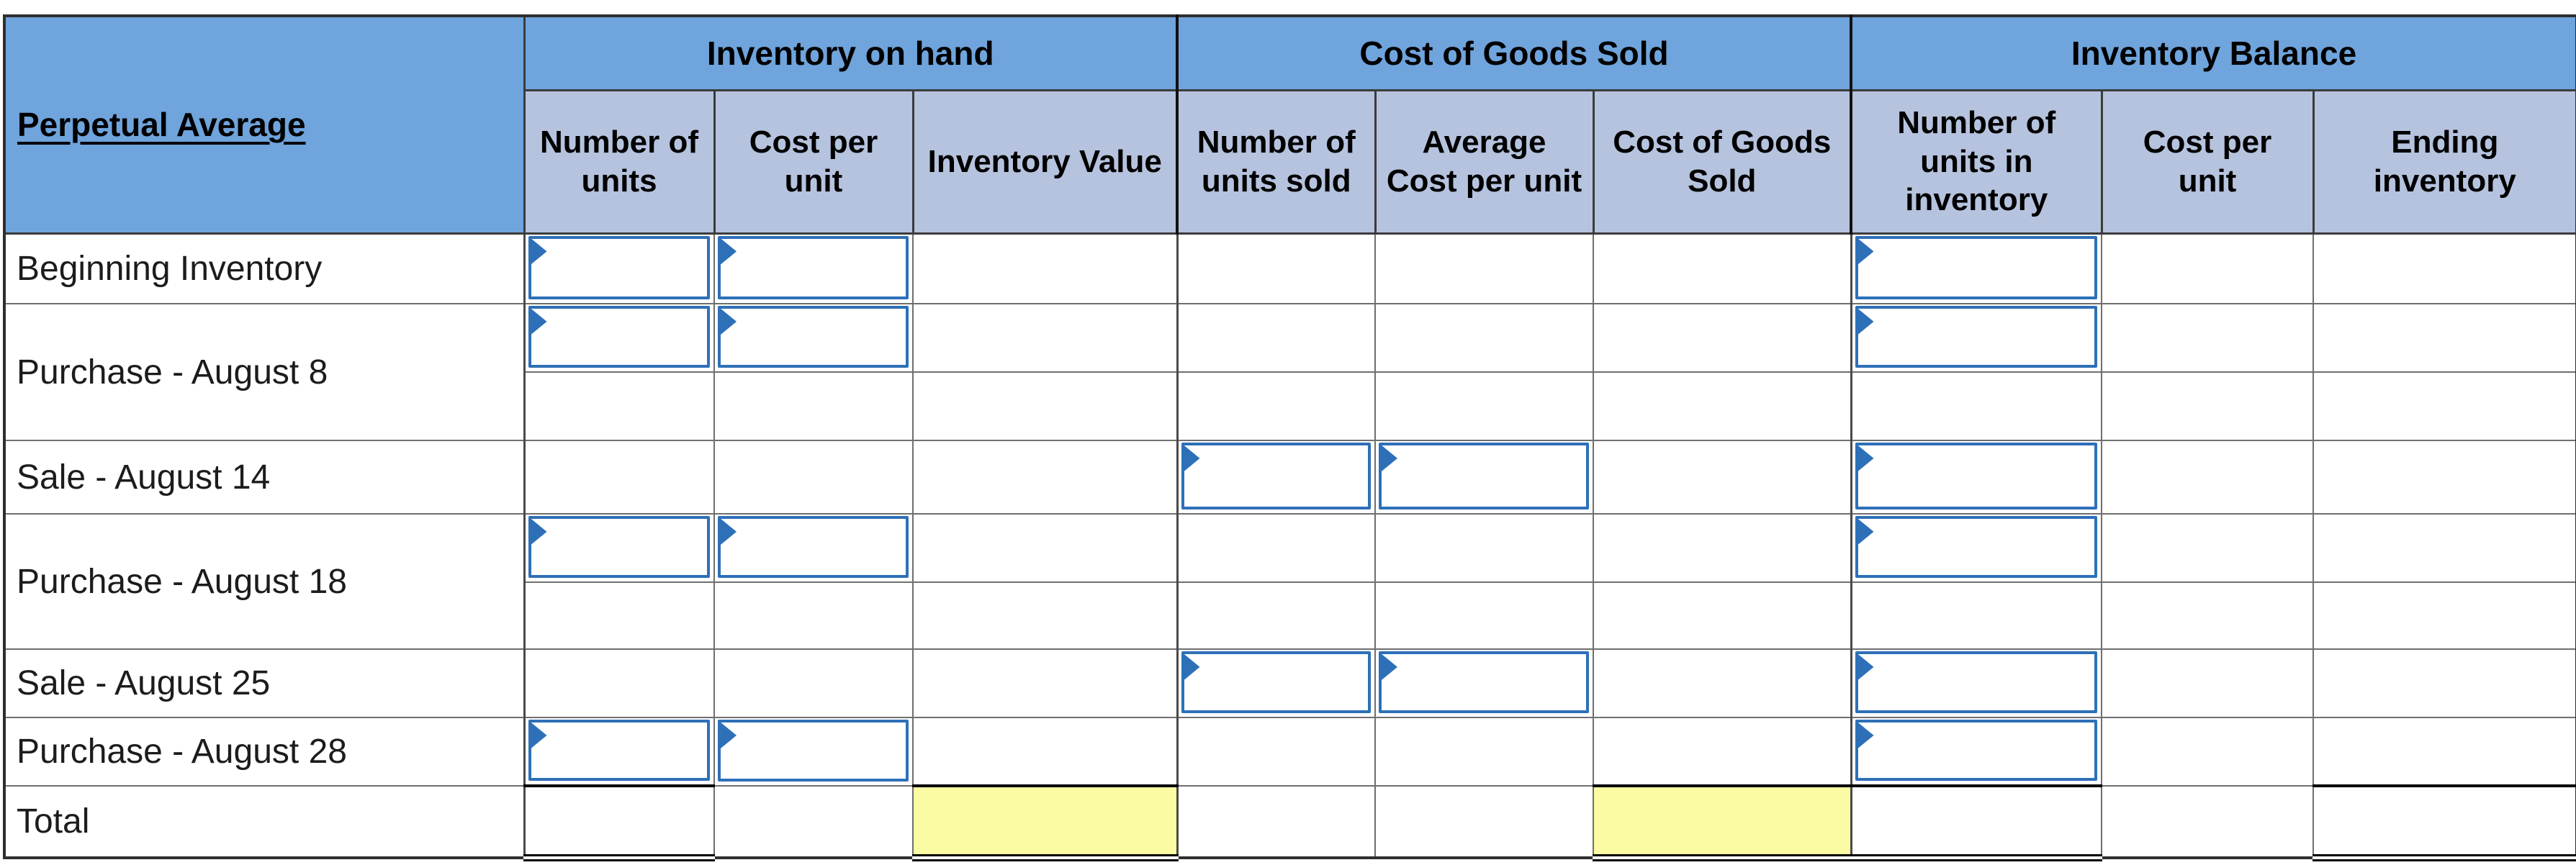 The height and width of the screenshot is (865, 2576). What do you see at coordinates (619, 406) in the screenshot?
I see `cell-r2b-number-of-units` at bounding box center [619, 406].